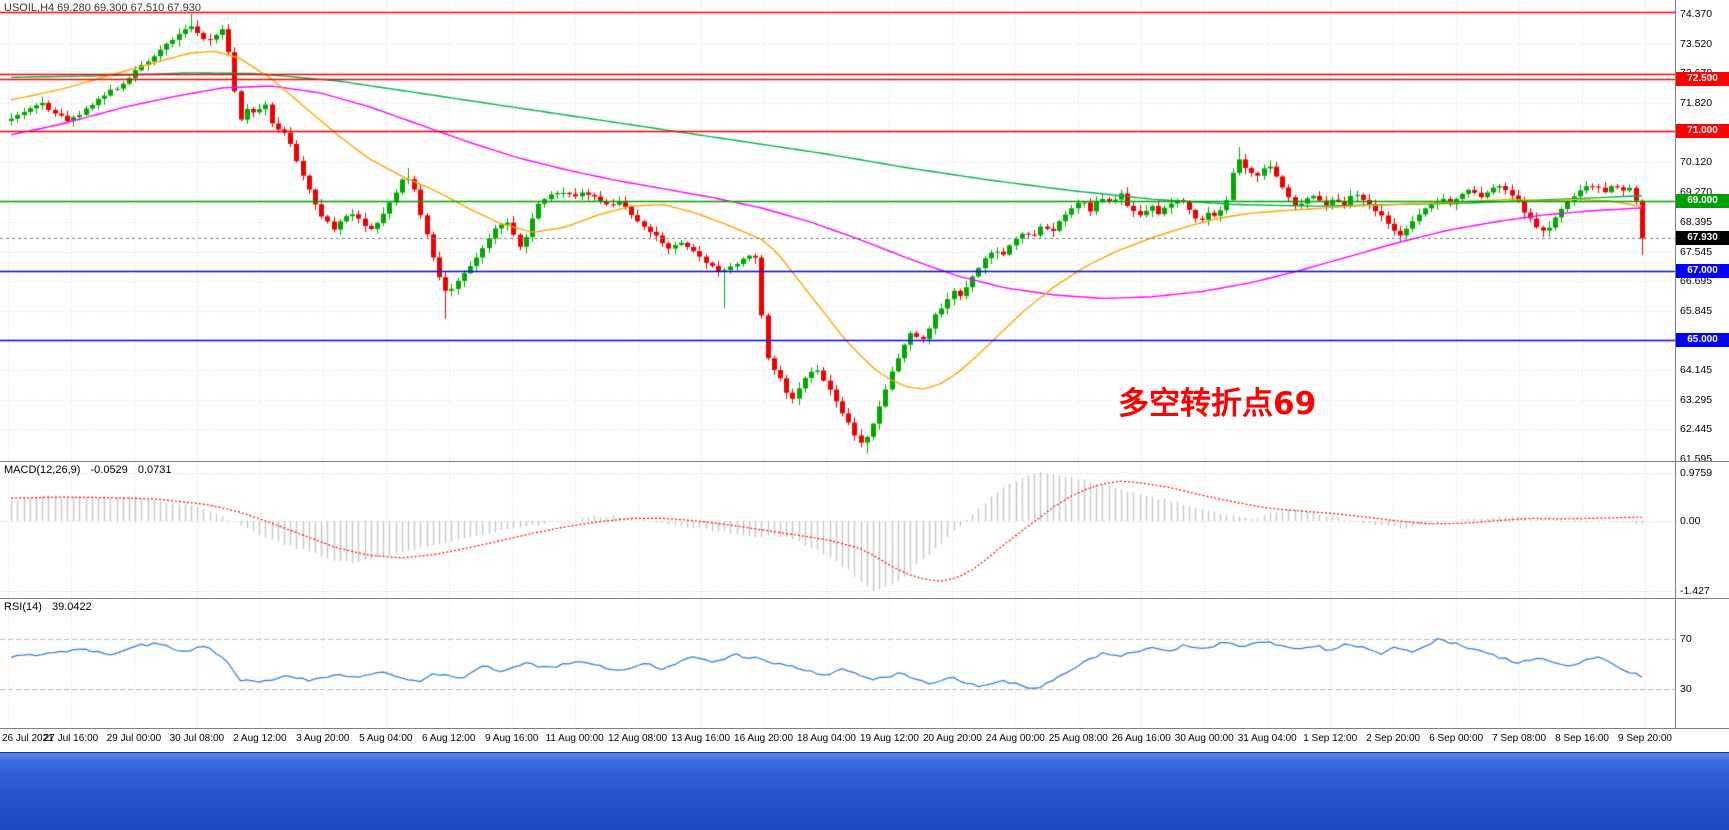  Describe the element at coordinates (71, 738) in the screenshot. I see `time-axis-label: 27 Jul 16:00` at that location.